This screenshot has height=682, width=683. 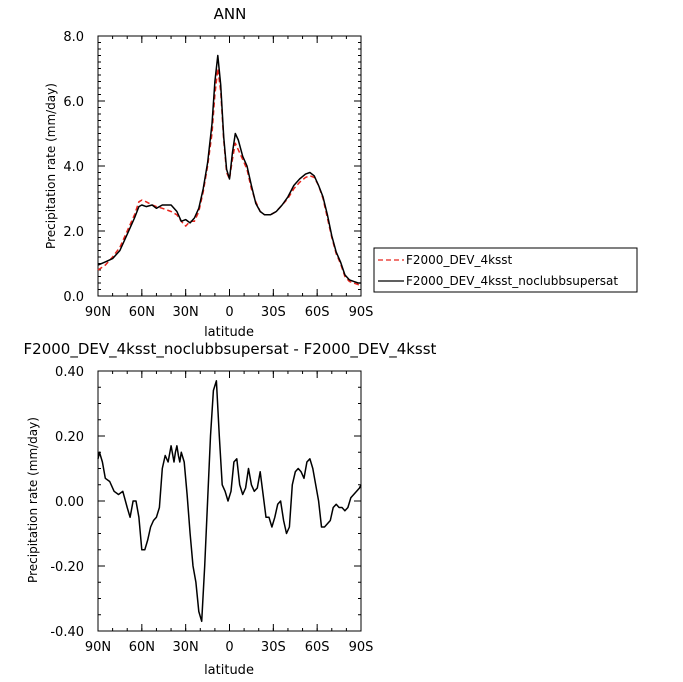 I want to click on legend-box, so click(x=505, y=270).